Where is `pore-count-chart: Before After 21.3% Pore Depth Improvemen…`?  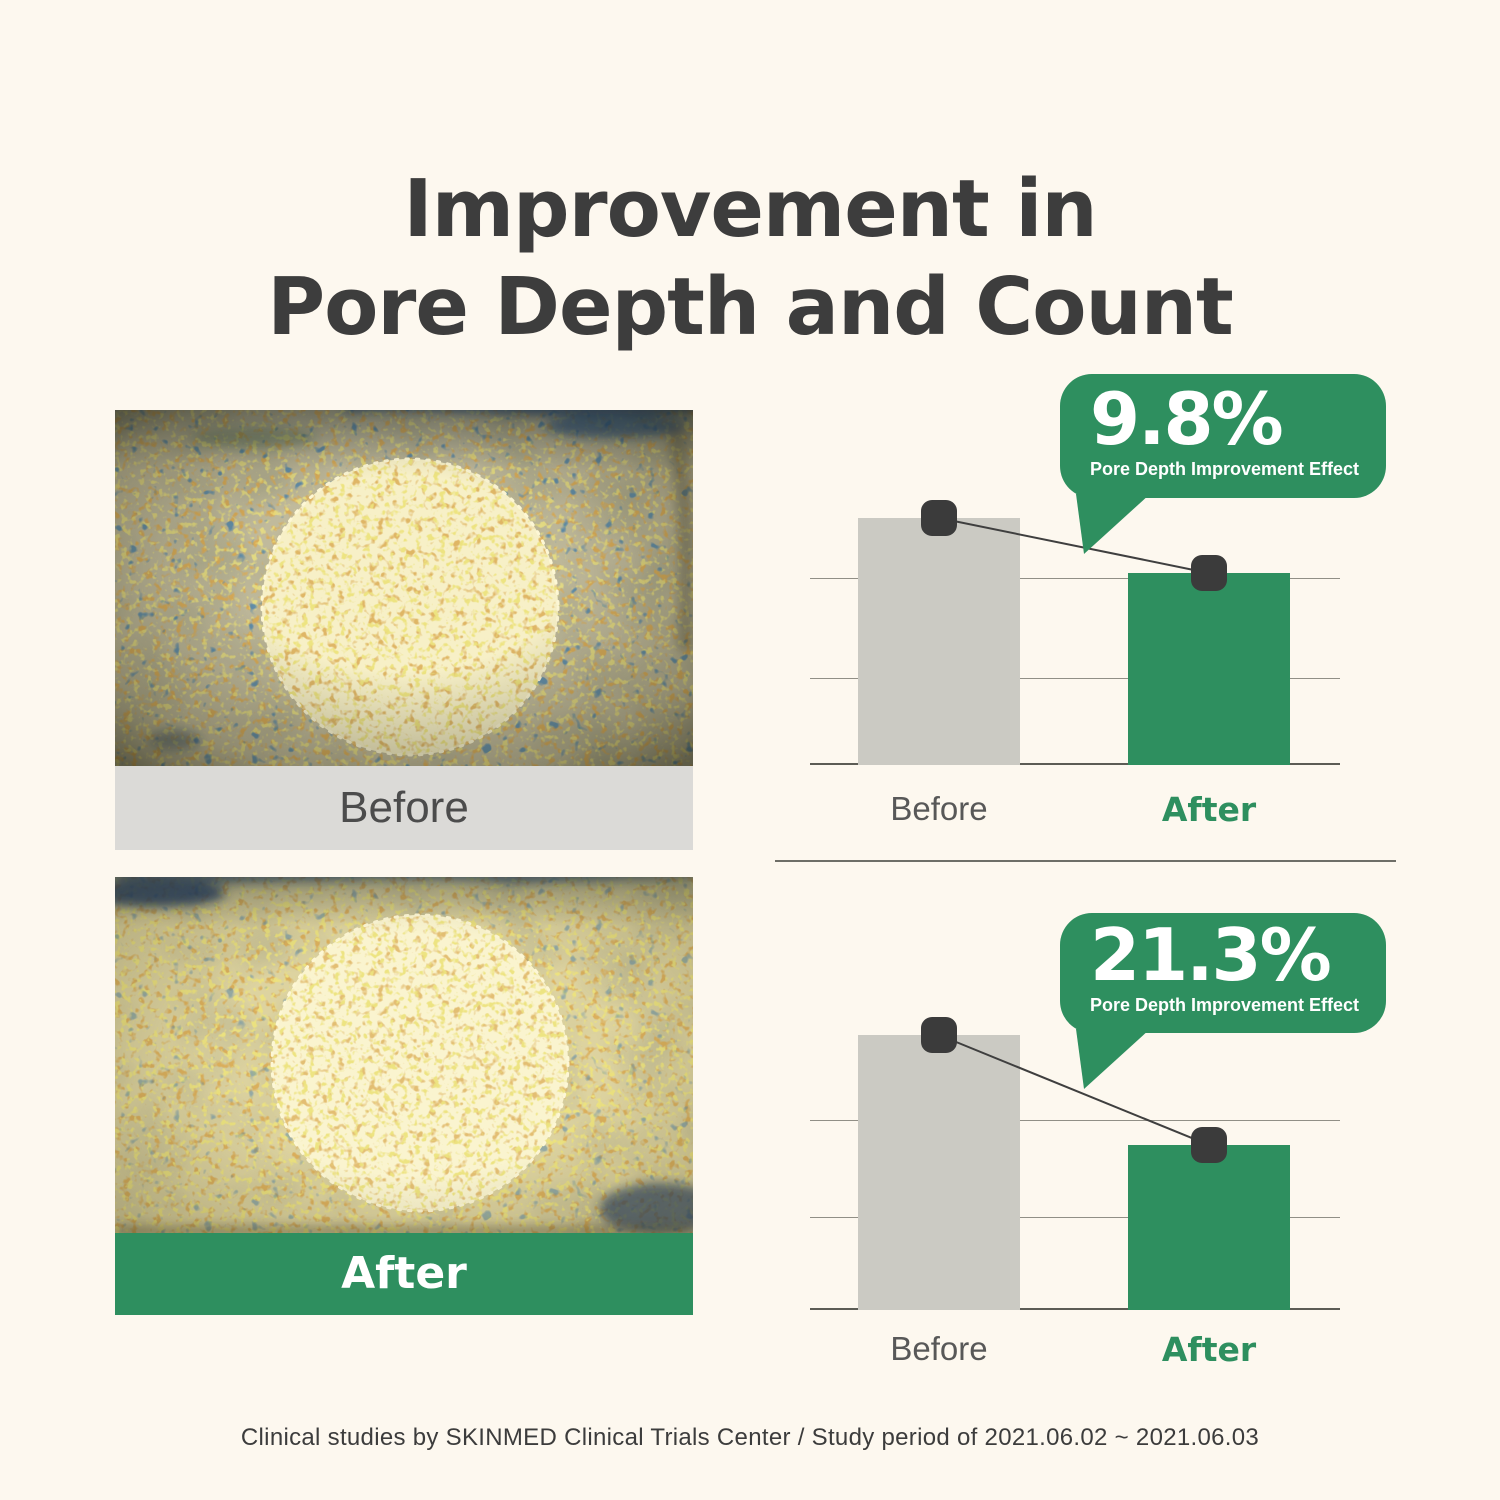 pore-count-chart: Before After 21.3% Pore Depth Improvemen… is located at coordinates (1107, 1142).